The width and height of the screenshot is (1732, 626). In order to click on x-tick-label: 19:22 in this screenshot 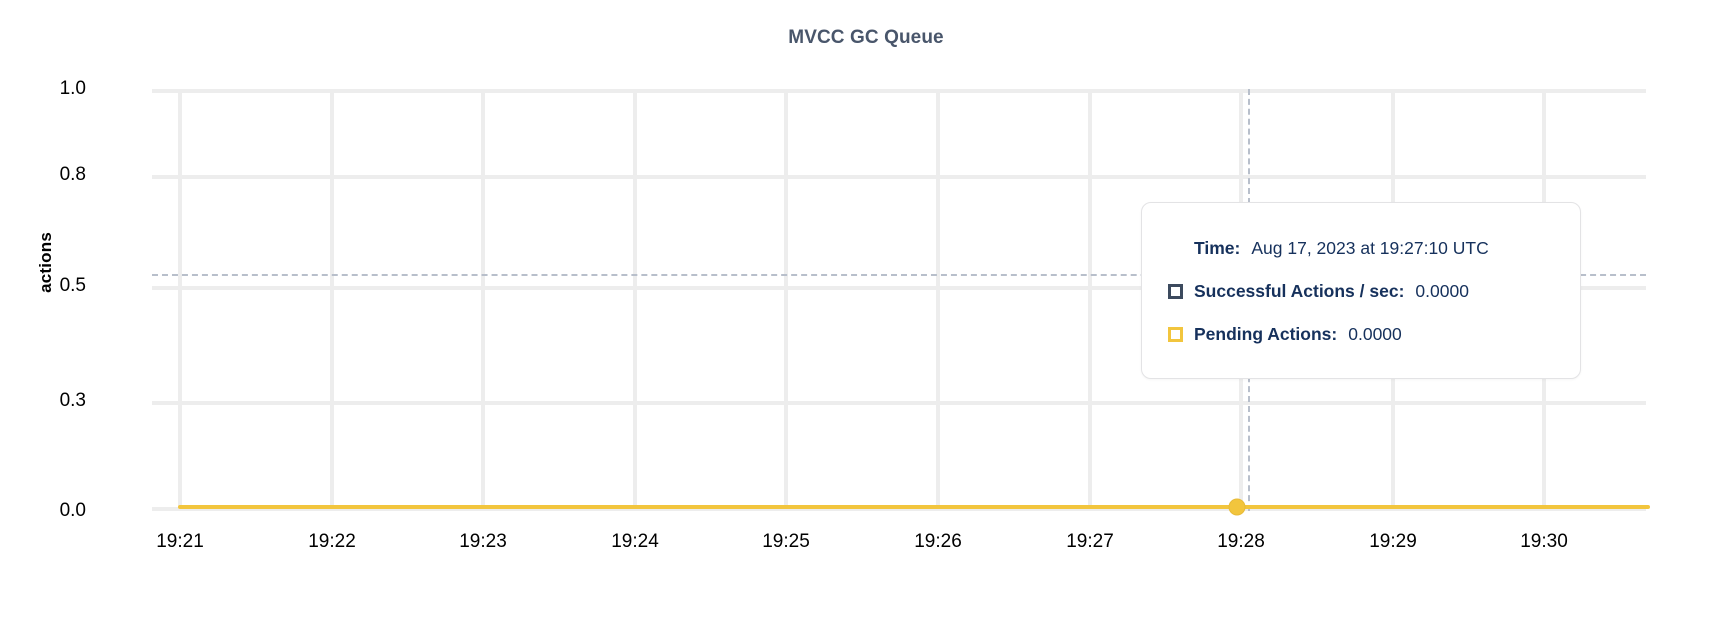, I will do `click(332, 541)`.